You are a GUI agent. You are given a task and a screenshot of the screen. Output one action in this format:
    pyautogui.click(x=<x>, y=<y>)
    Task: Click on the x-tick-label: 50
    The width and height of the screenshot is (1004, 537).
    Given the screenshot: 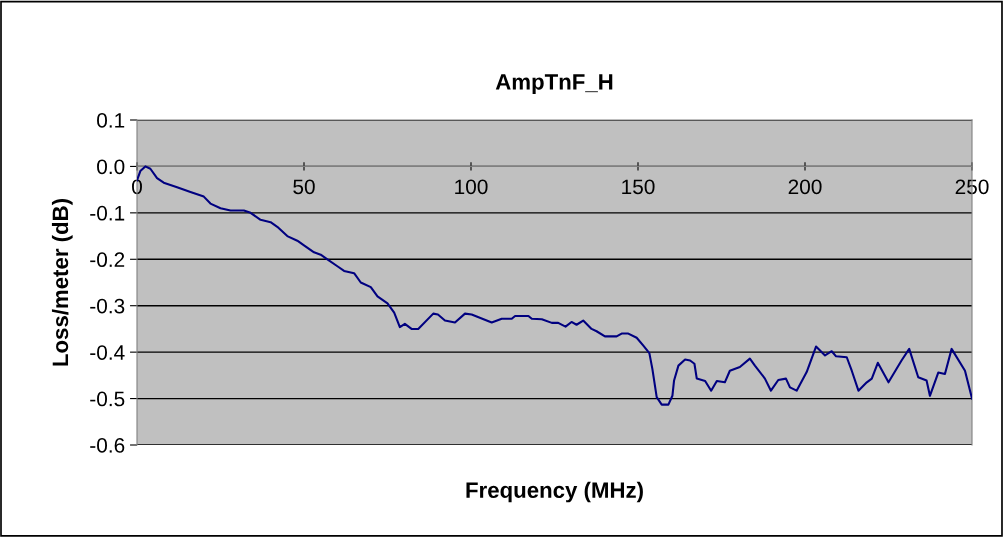 What is the action you would take?
    pyautogui.click(x=304, y=187)
    